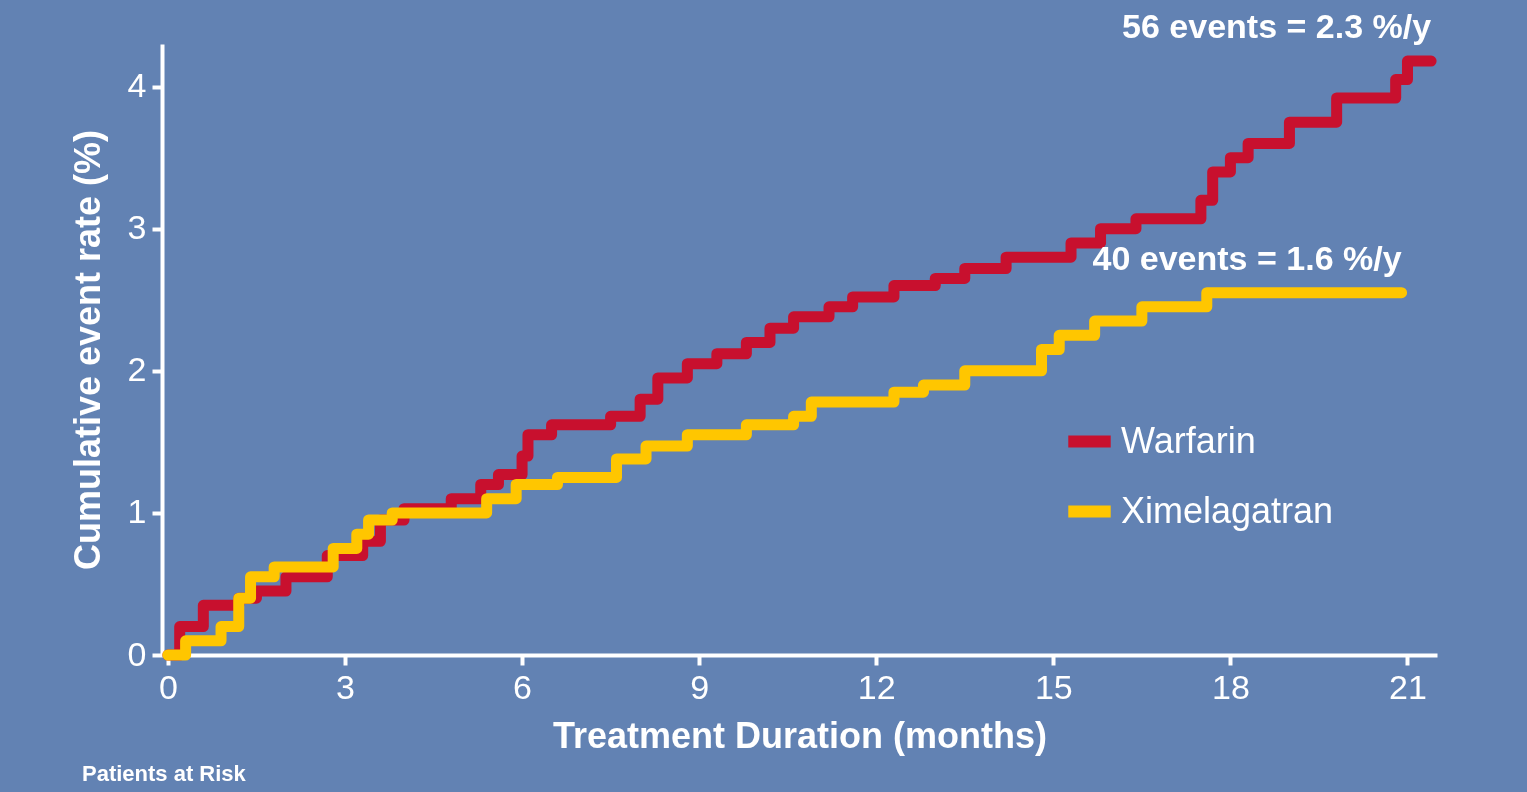 The height and width of the screenshot is (792, 1527). What do you see at coordinates (523, 686) in the screenshot?
I see `x-tick-label: 6` at bounding box center [523, 686].